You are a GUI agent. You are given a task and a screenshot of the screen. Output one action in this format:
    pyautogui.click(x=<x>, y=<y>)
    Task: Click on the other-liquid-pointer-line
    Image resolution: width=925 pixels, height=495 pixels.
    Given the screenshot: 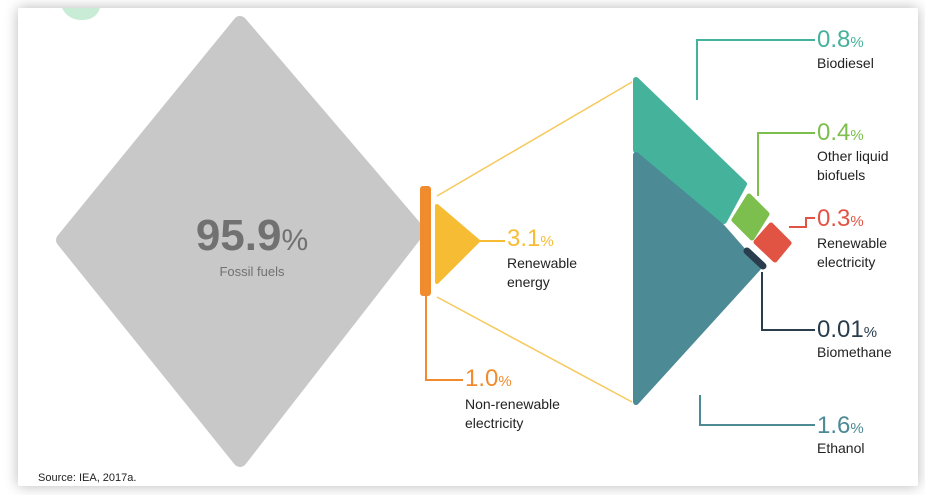 What is the action you would take?
    pyautogui.click(x=786, y=164)
    